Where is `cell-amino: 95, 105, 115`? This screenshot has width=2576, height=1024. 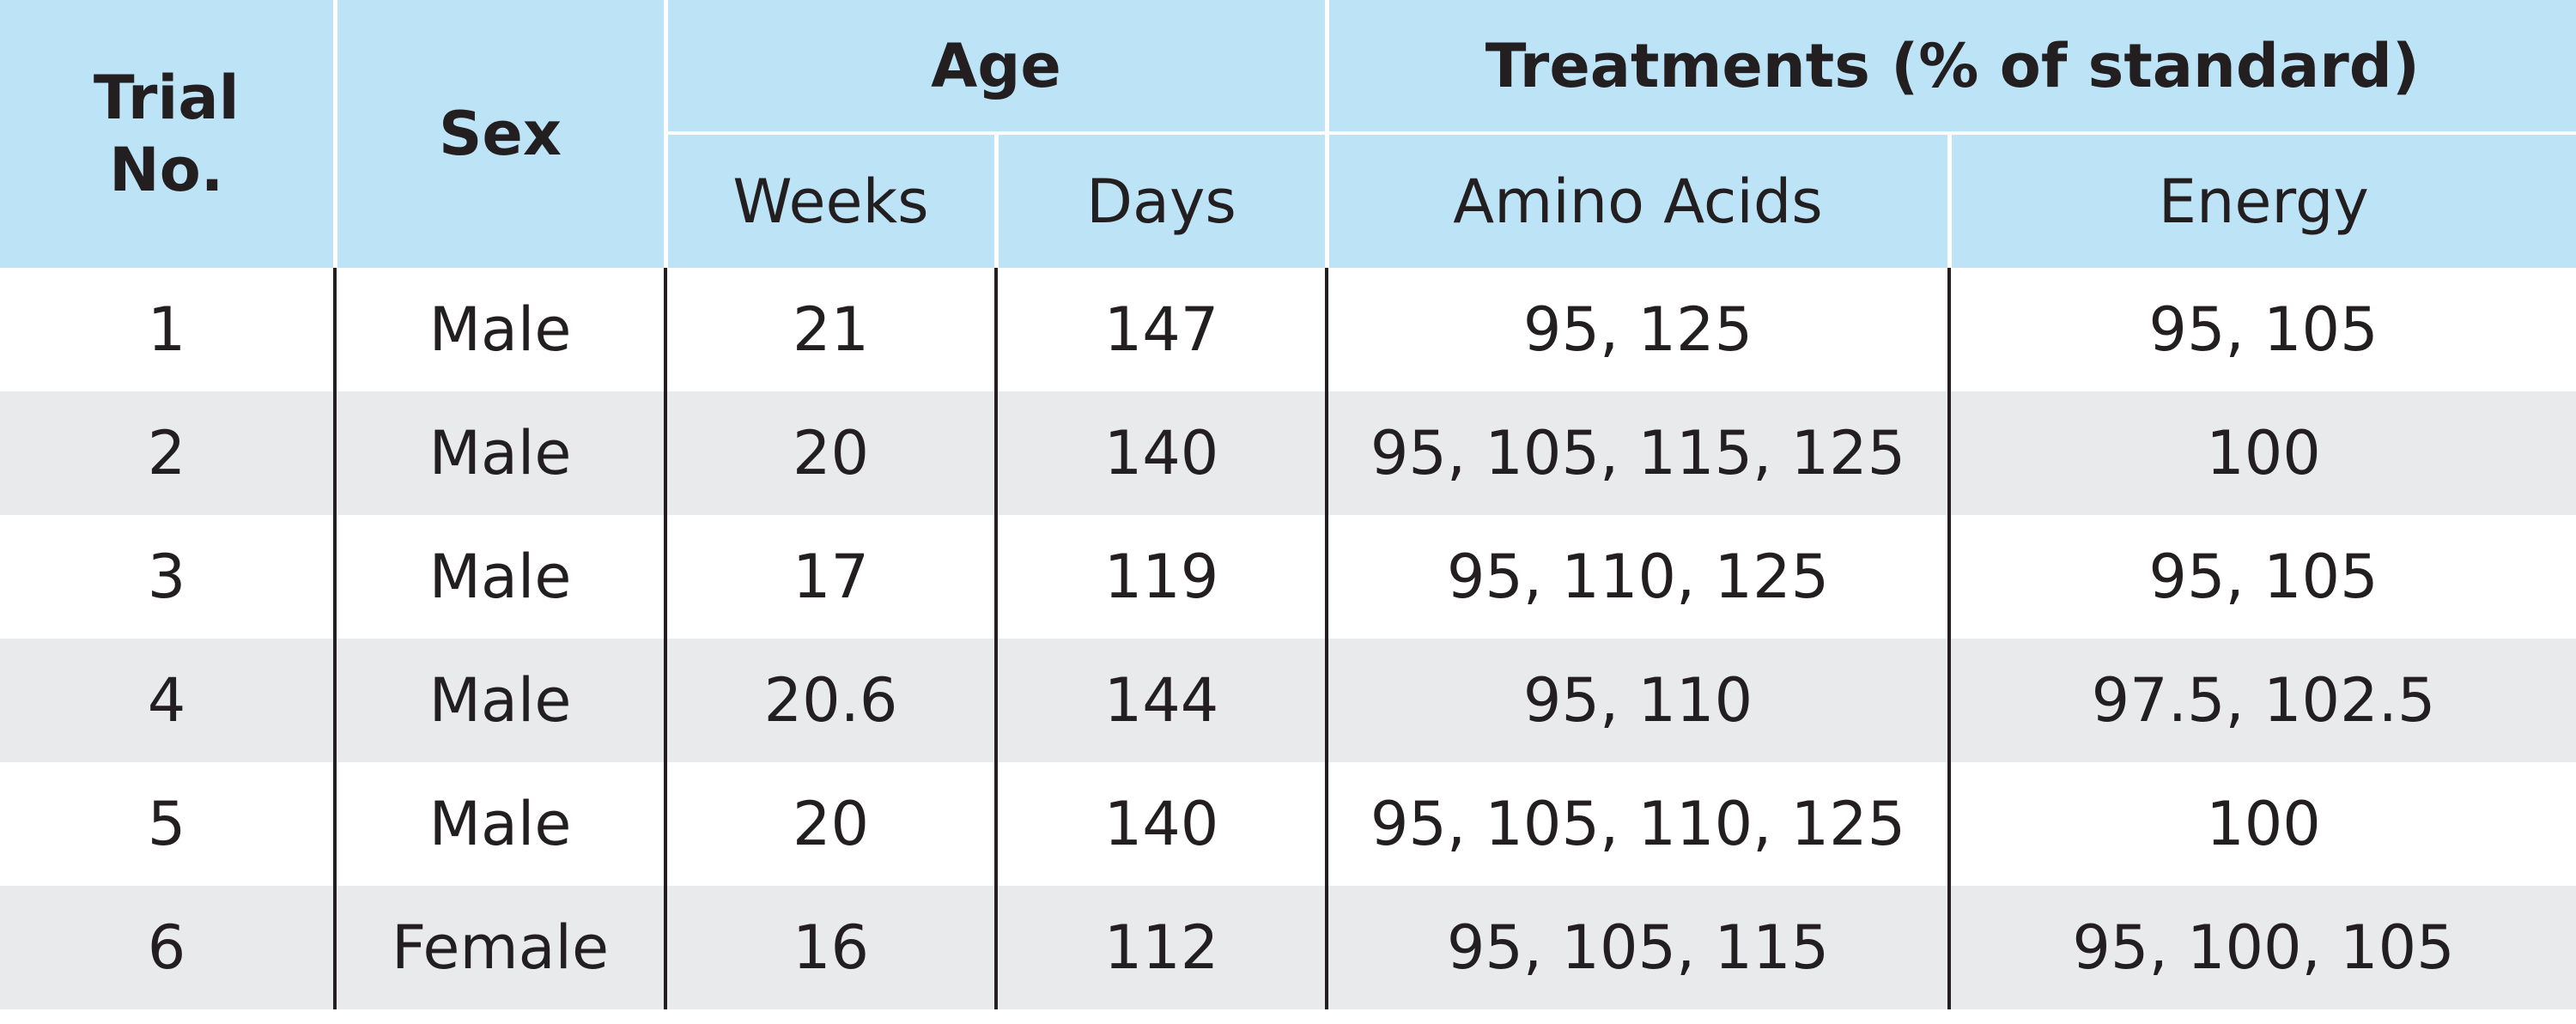
cell-amino: 95, 105, 115 is located at coordinates (1638, 947).